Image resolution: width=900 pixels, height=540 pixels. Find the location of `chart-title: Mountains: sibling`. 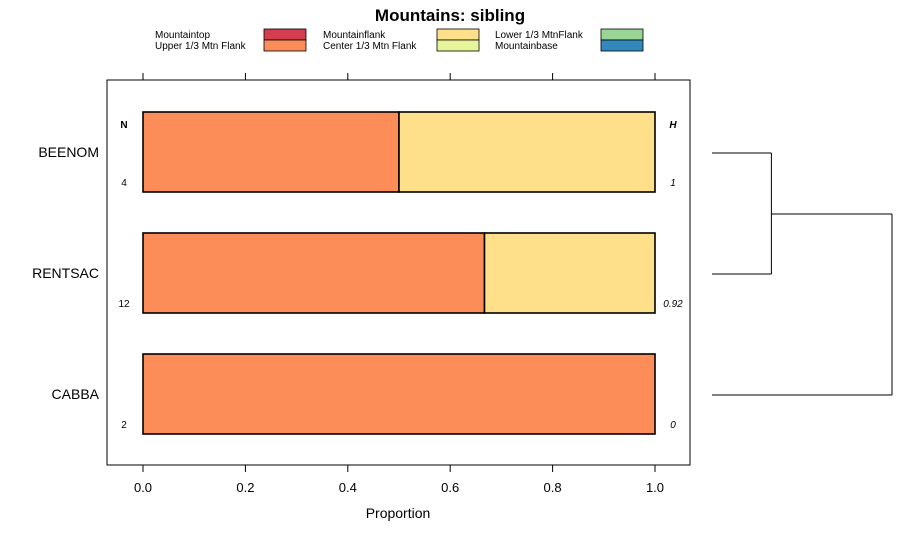

chart-title: Mountains: sibling is located at coordinates (450, 15).